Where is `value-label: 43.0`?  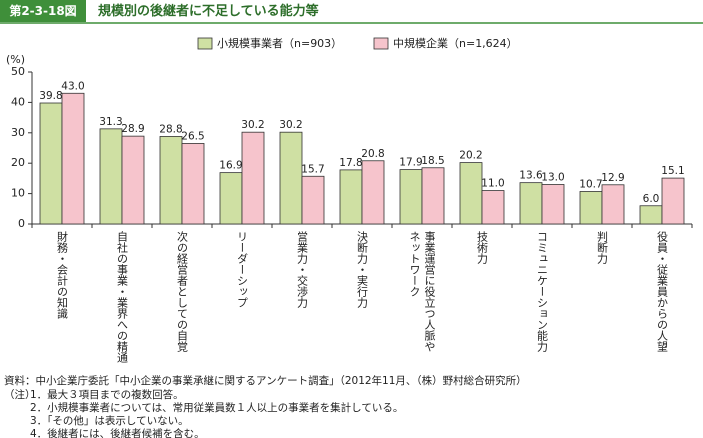
value-label: 43.0 is located at coordinates (72, 86).